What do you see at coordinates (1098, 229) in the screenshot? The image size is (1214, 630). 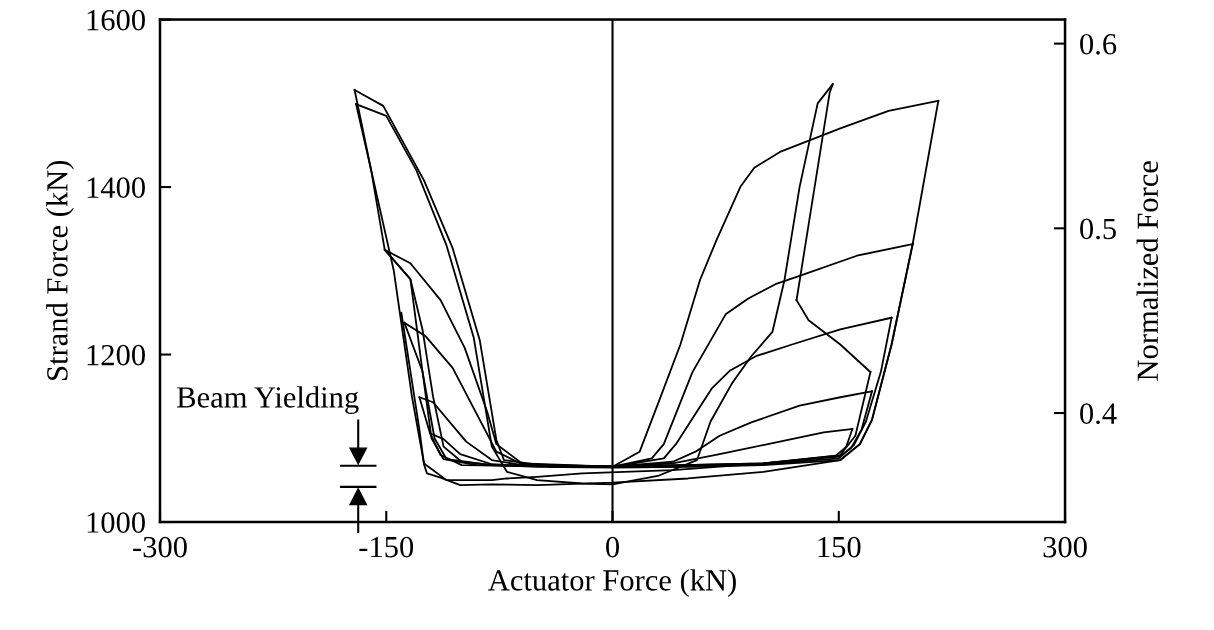 I see `y2-tick-label: 0.5` at bounding box center [1098, 229].